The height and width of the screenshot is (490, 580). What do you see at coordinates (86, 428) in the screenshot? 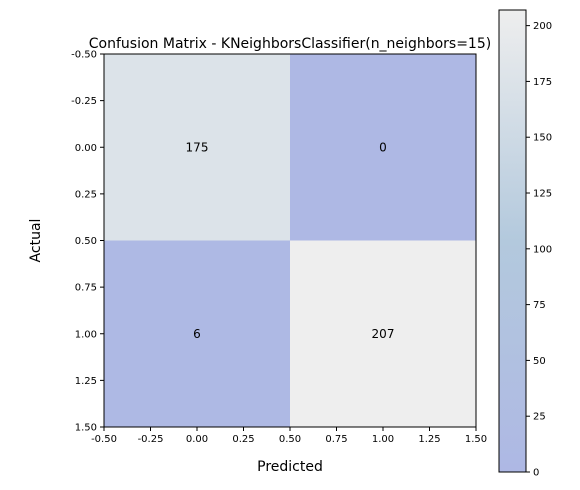
I see `y-tick-label: 1.50` at bounding box center [86, 428].